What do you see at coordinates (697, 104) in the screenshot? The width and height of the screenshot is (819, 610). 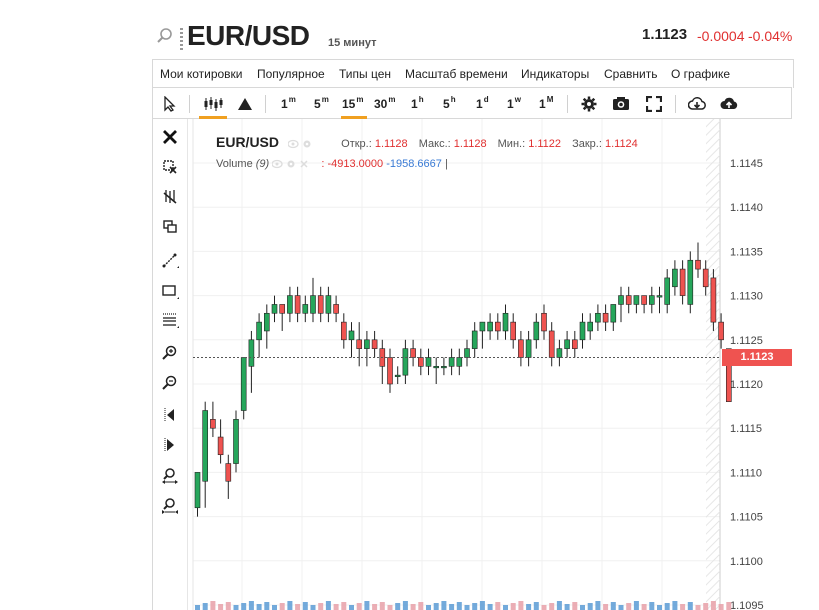 I see `cloud-download-icon` at bounding box center [697, 104].